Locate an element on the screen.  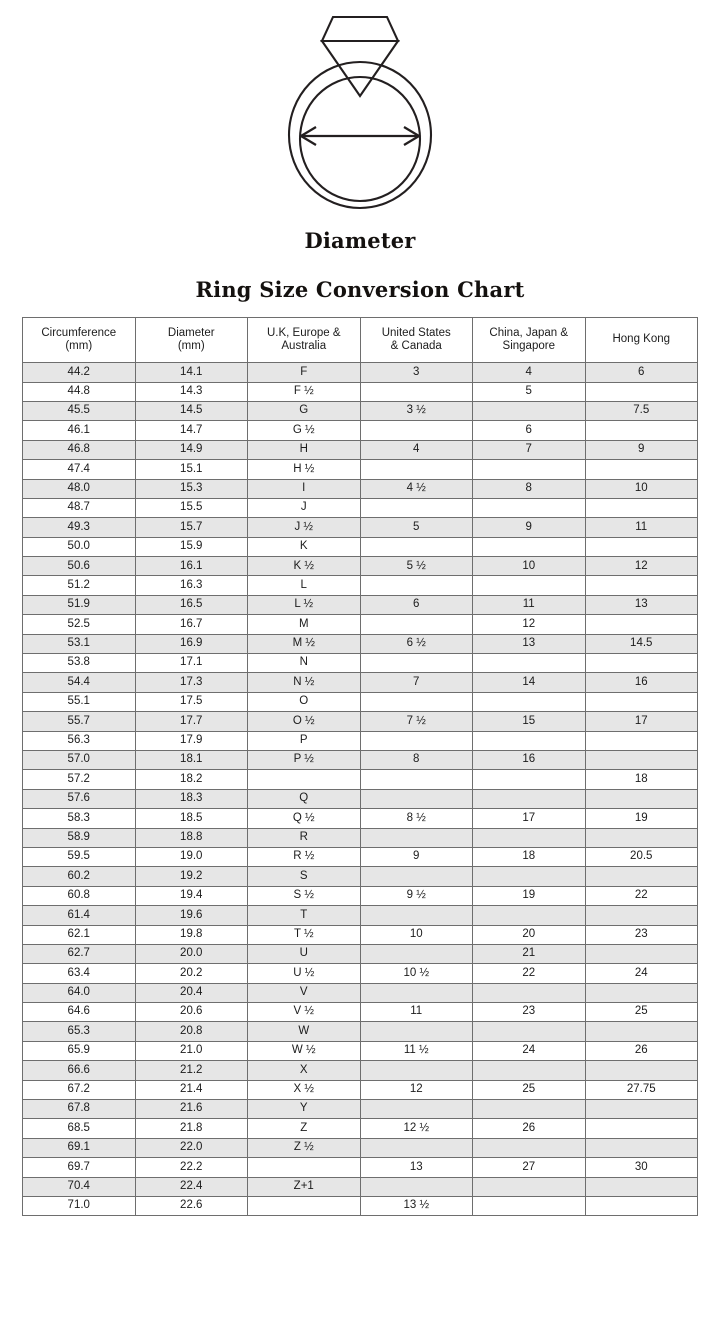
cell-hong-kong: 24 is located at coordinates (641, 973).